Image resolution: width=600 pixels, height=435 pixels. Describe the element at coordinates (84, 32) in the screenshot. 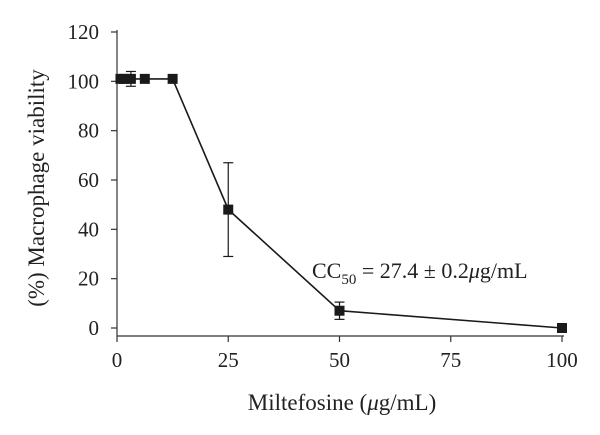

I see `y-tick-label: 120` at that location.